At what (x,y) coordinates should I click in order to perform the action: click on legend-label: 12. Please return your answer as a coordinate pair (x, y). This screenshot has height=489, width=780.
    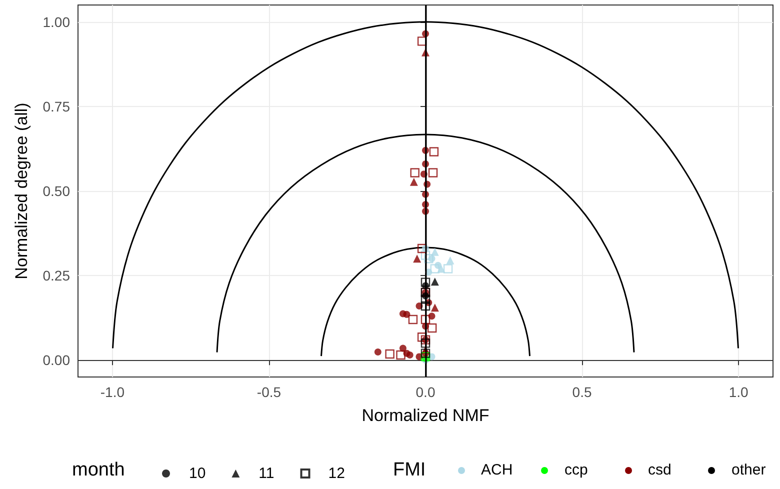
    Looking at the image, I should click on (336, 473).